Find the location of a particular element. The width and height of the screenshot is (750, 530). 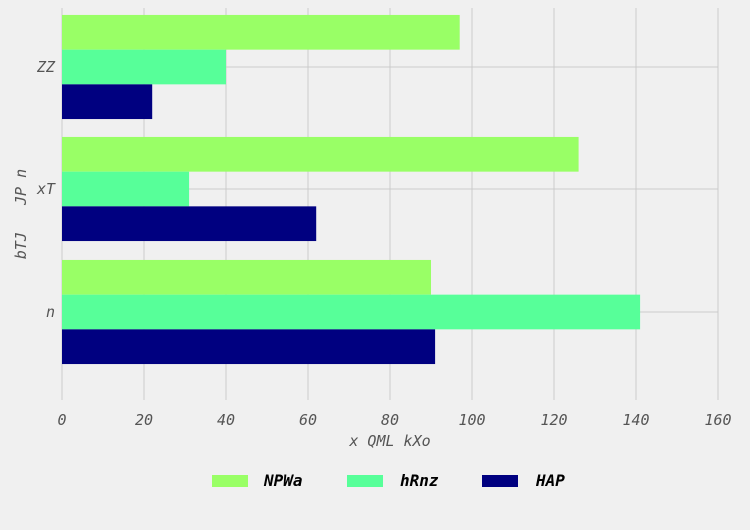

x-tick-label: 140 is located at coordinates (635, 420).